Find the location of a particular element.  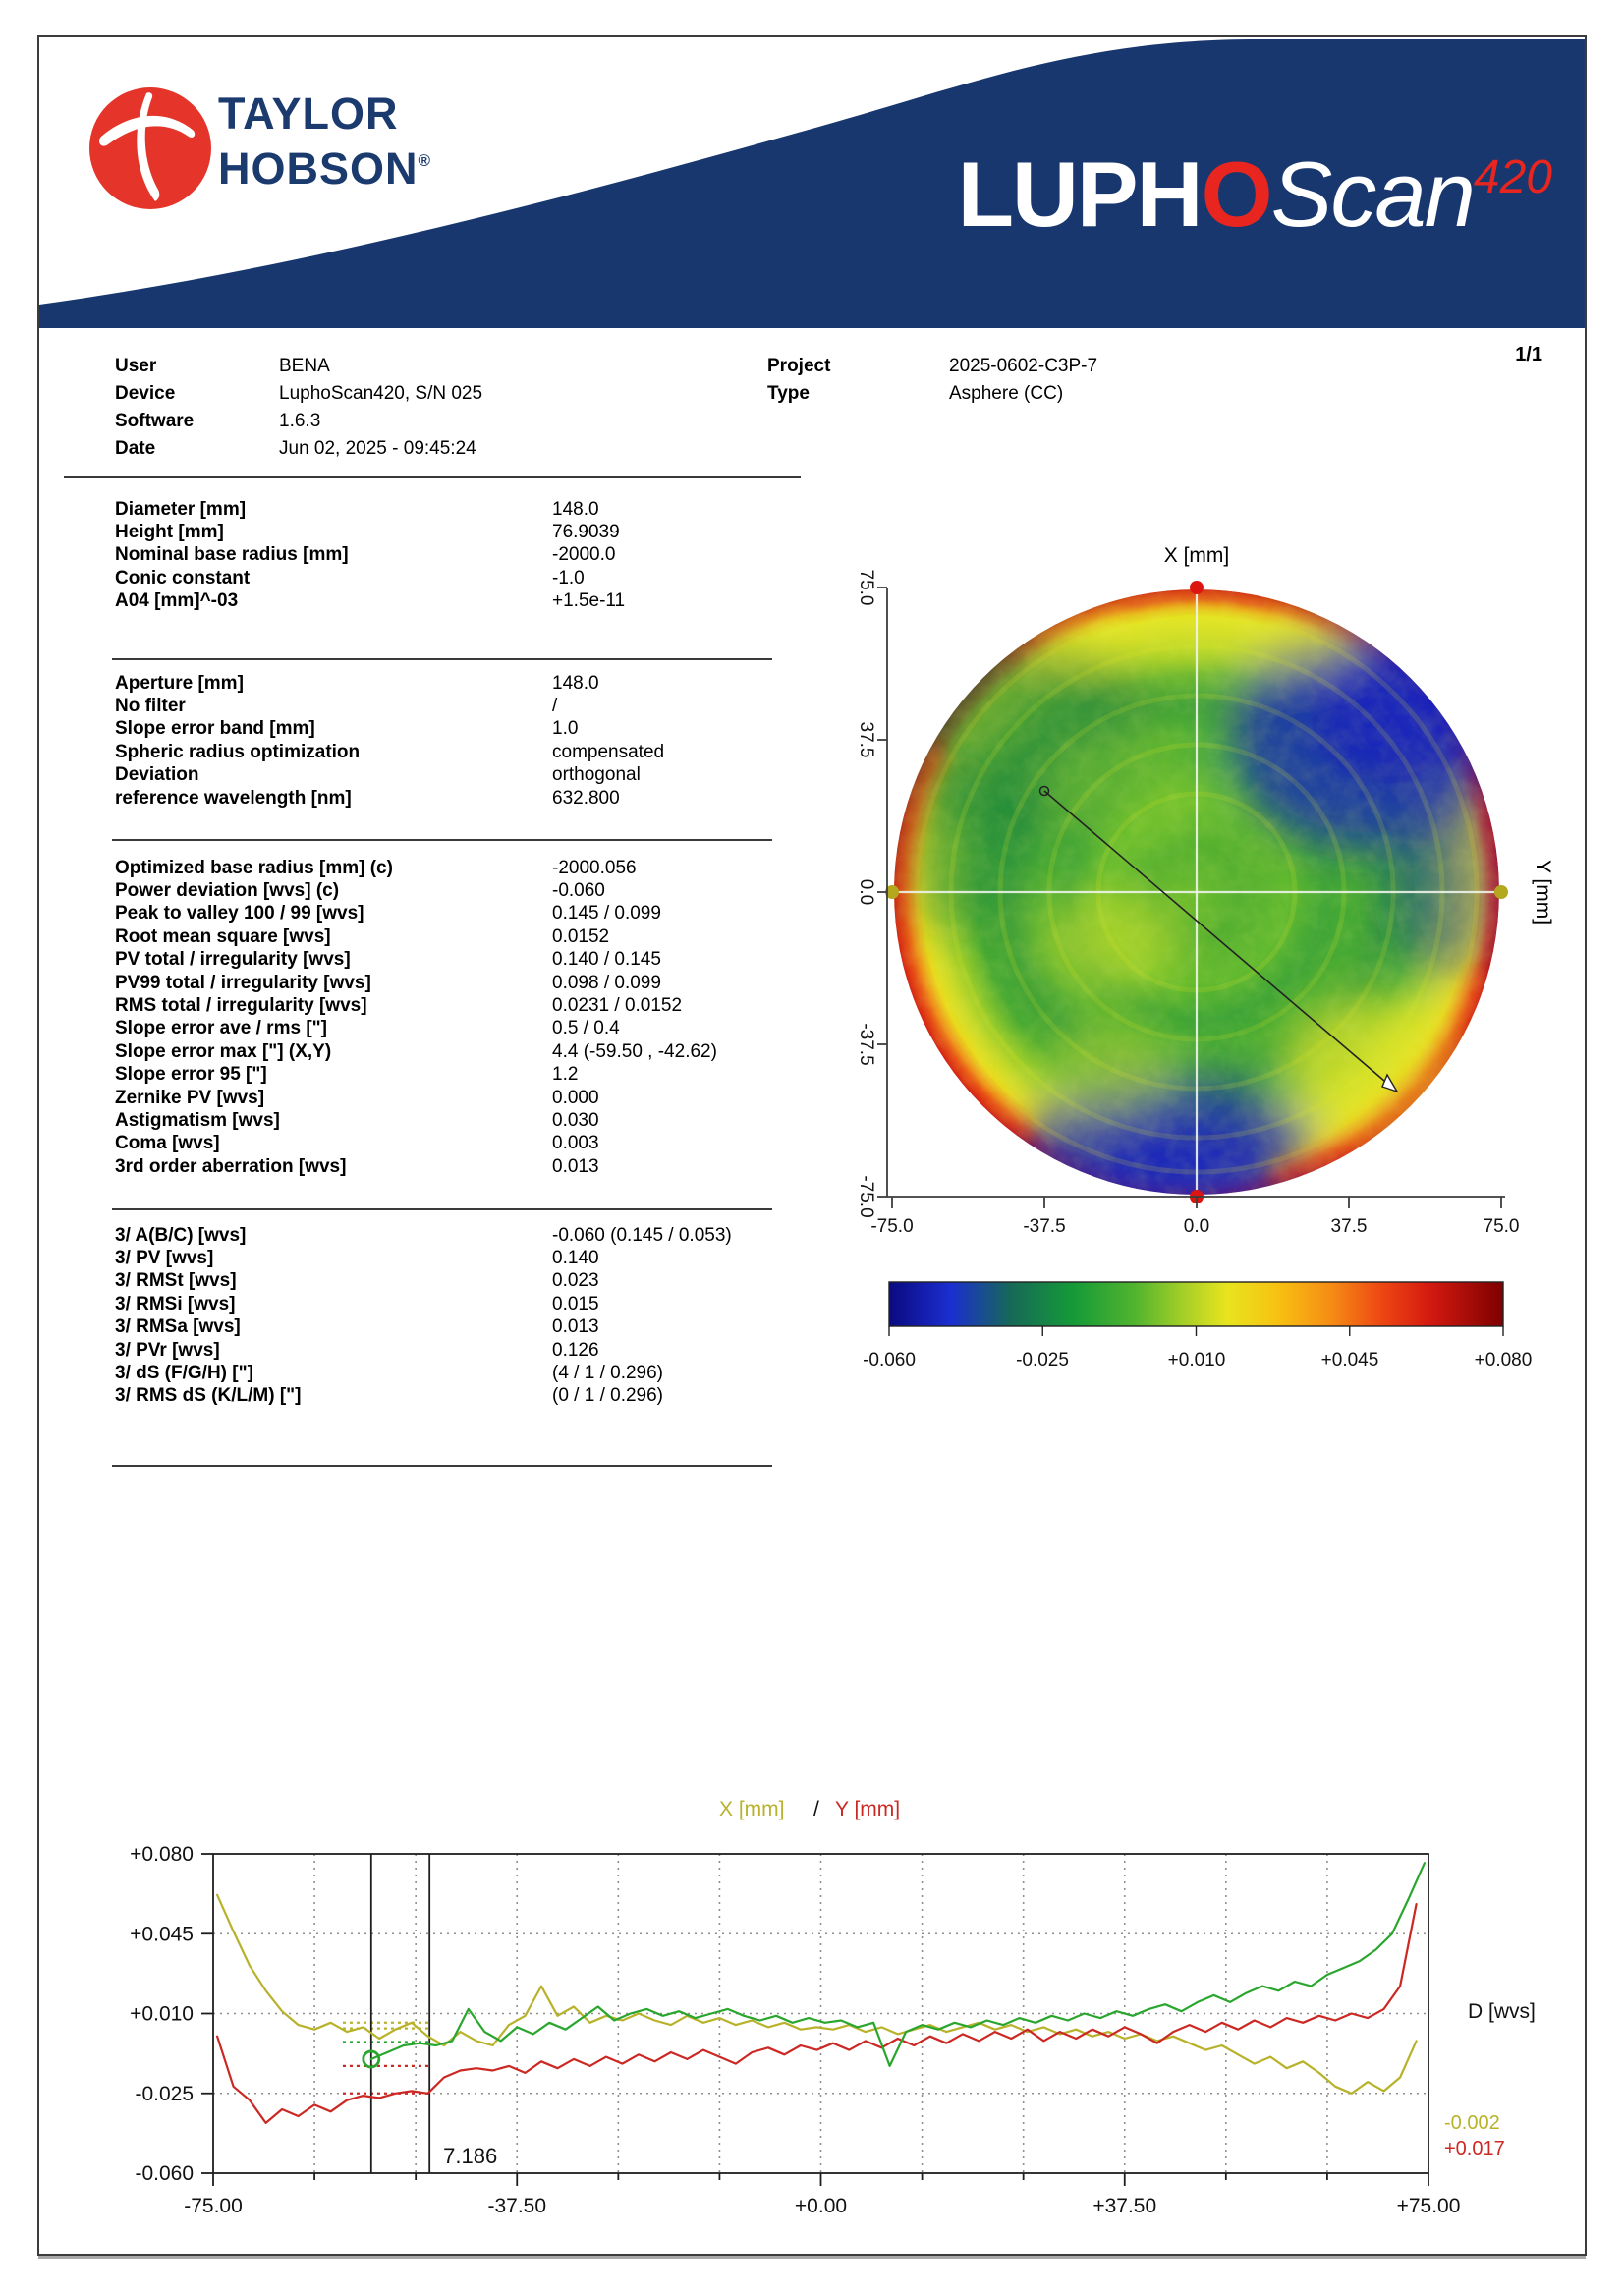

deviation-disc is located at coordinates (1196, 892).